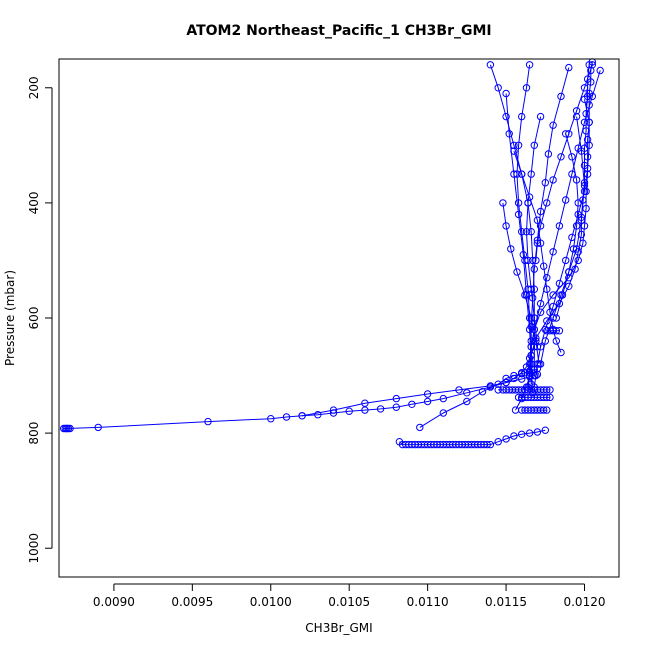 Image resolution: width=650 pixels, height=654 pixels. What do you see at coordinates (34, 202) in the screenshot?
I see `y-tick-label: 400` at bounding box center [34, 202].